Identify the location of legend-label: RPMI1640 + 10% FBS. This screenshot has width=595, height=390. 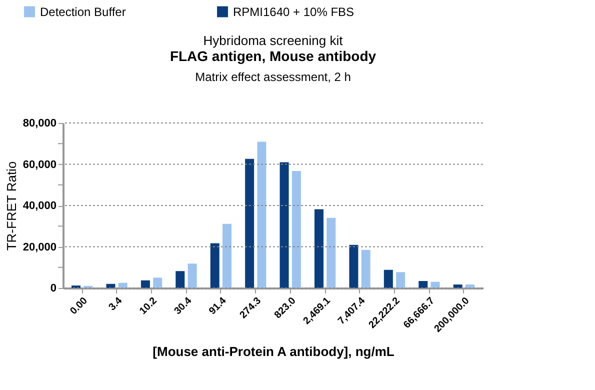
(293, 11).